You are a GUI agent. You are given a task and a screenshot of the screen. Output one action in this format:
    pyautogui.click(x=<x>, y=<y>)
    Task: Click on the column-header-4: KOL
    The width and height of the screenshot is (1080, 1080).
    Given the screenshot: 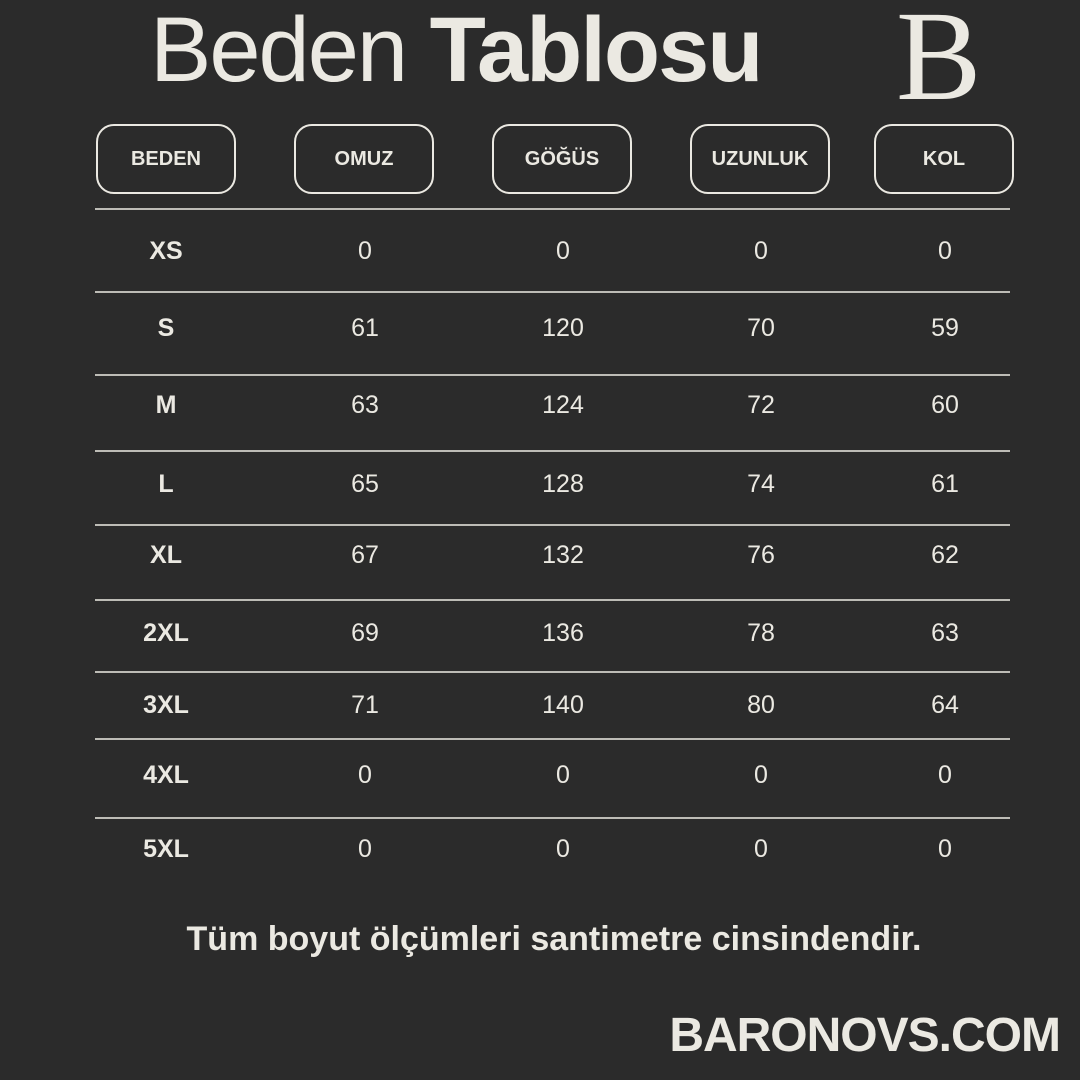 What is the action you would take?
    pyautogui.click(x=944, y=159)
    